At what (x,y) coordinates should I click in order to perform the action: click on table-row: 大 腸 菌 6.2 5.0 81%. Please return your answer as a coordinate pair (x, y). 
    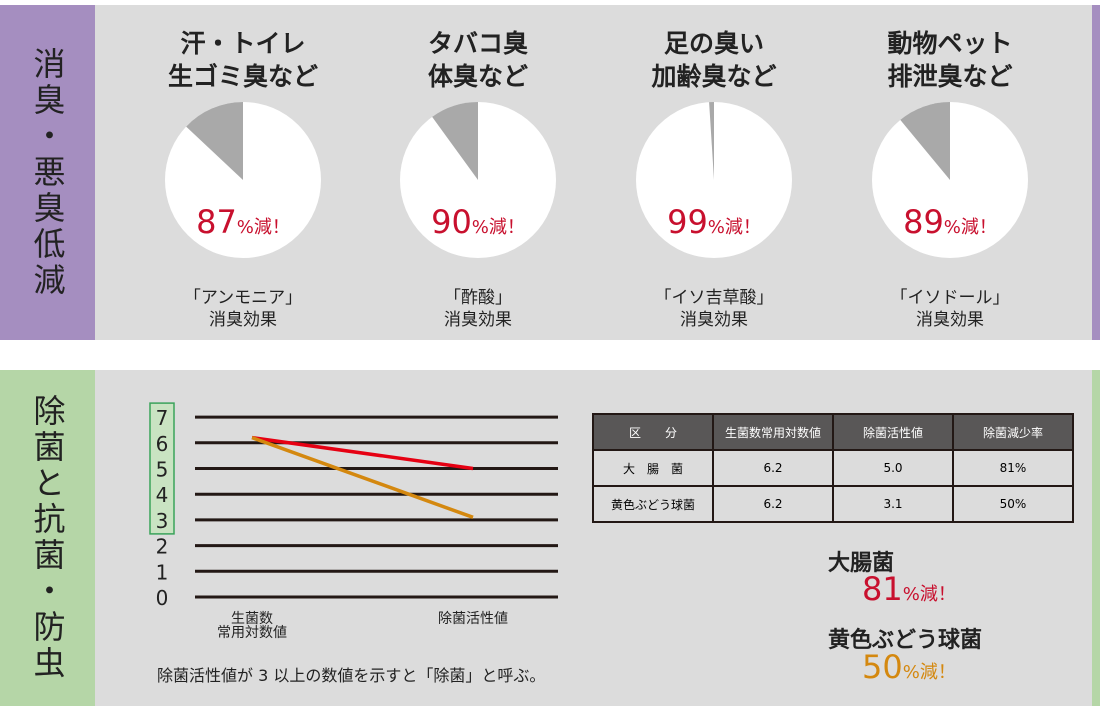
    Looking at the image, I should click on (833, 468).